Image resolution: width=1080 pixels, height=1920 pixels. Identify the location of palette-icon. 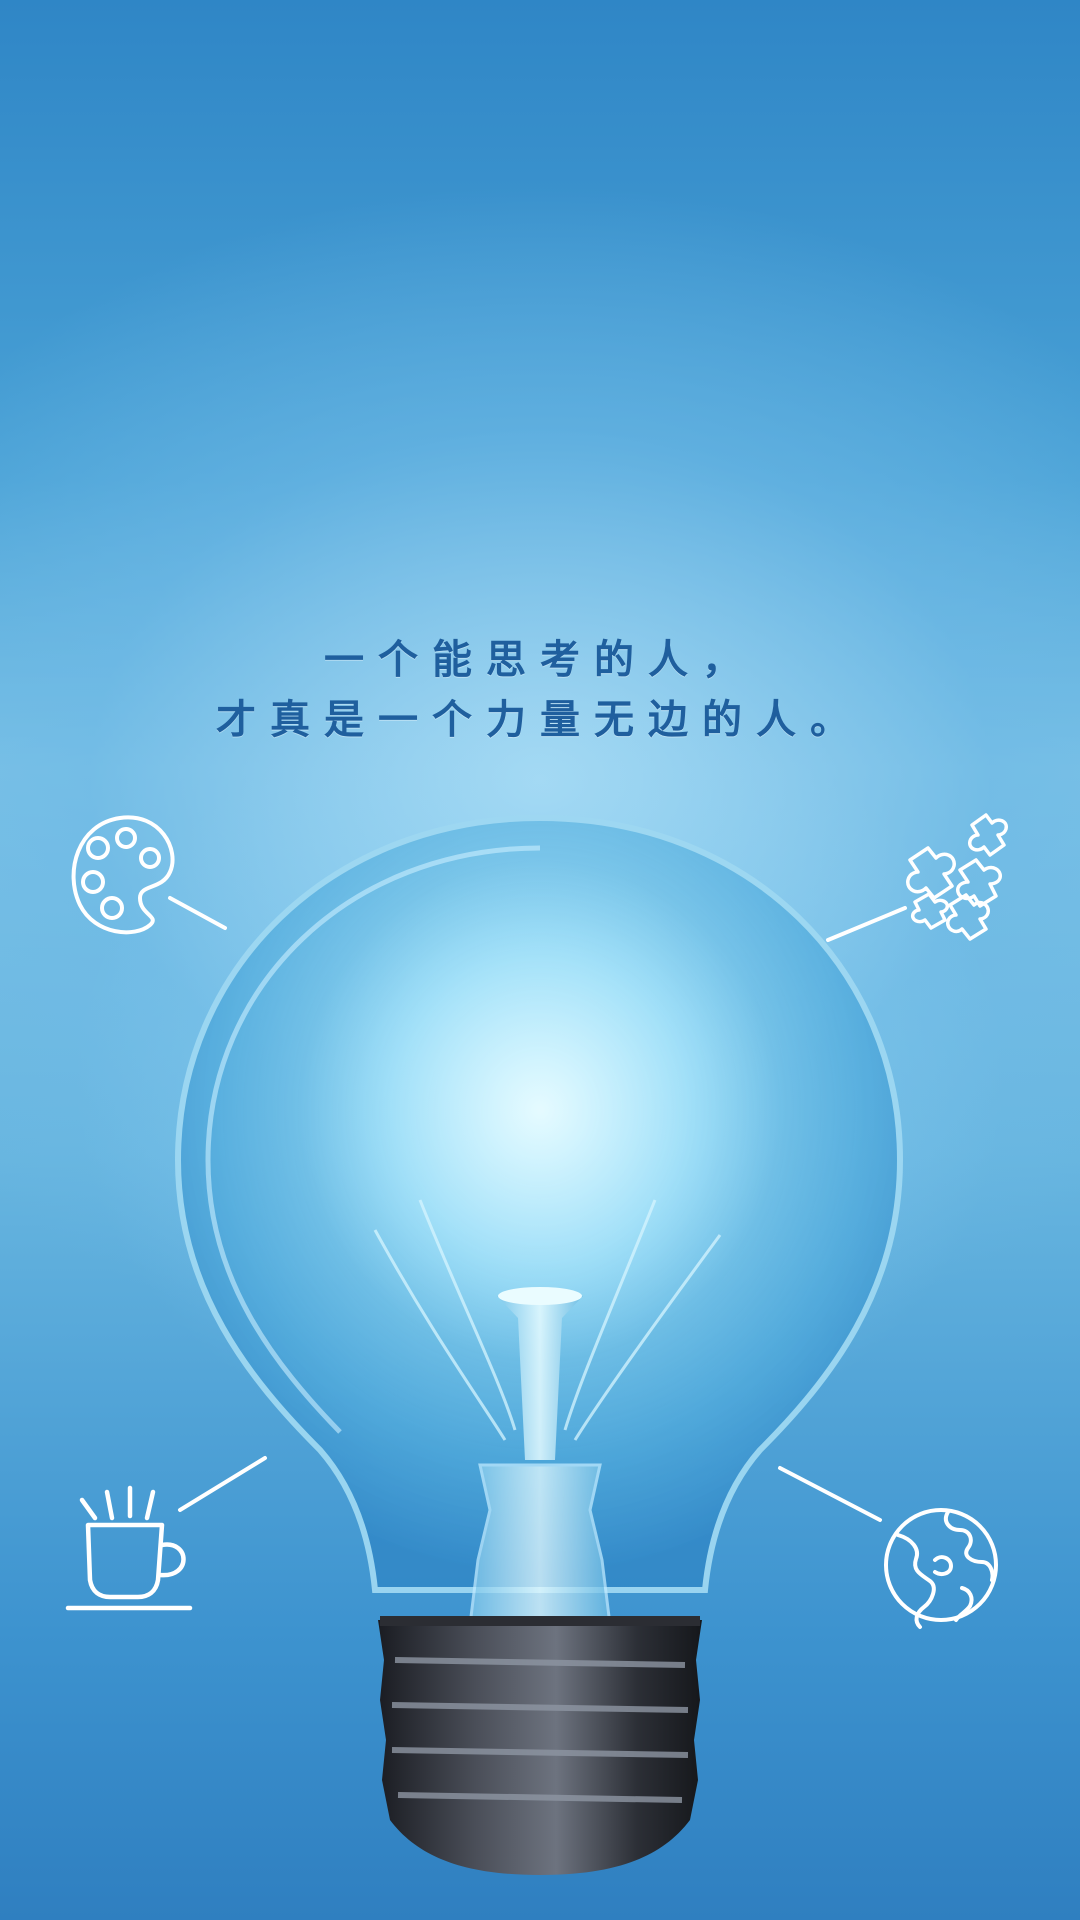
(123, 875).